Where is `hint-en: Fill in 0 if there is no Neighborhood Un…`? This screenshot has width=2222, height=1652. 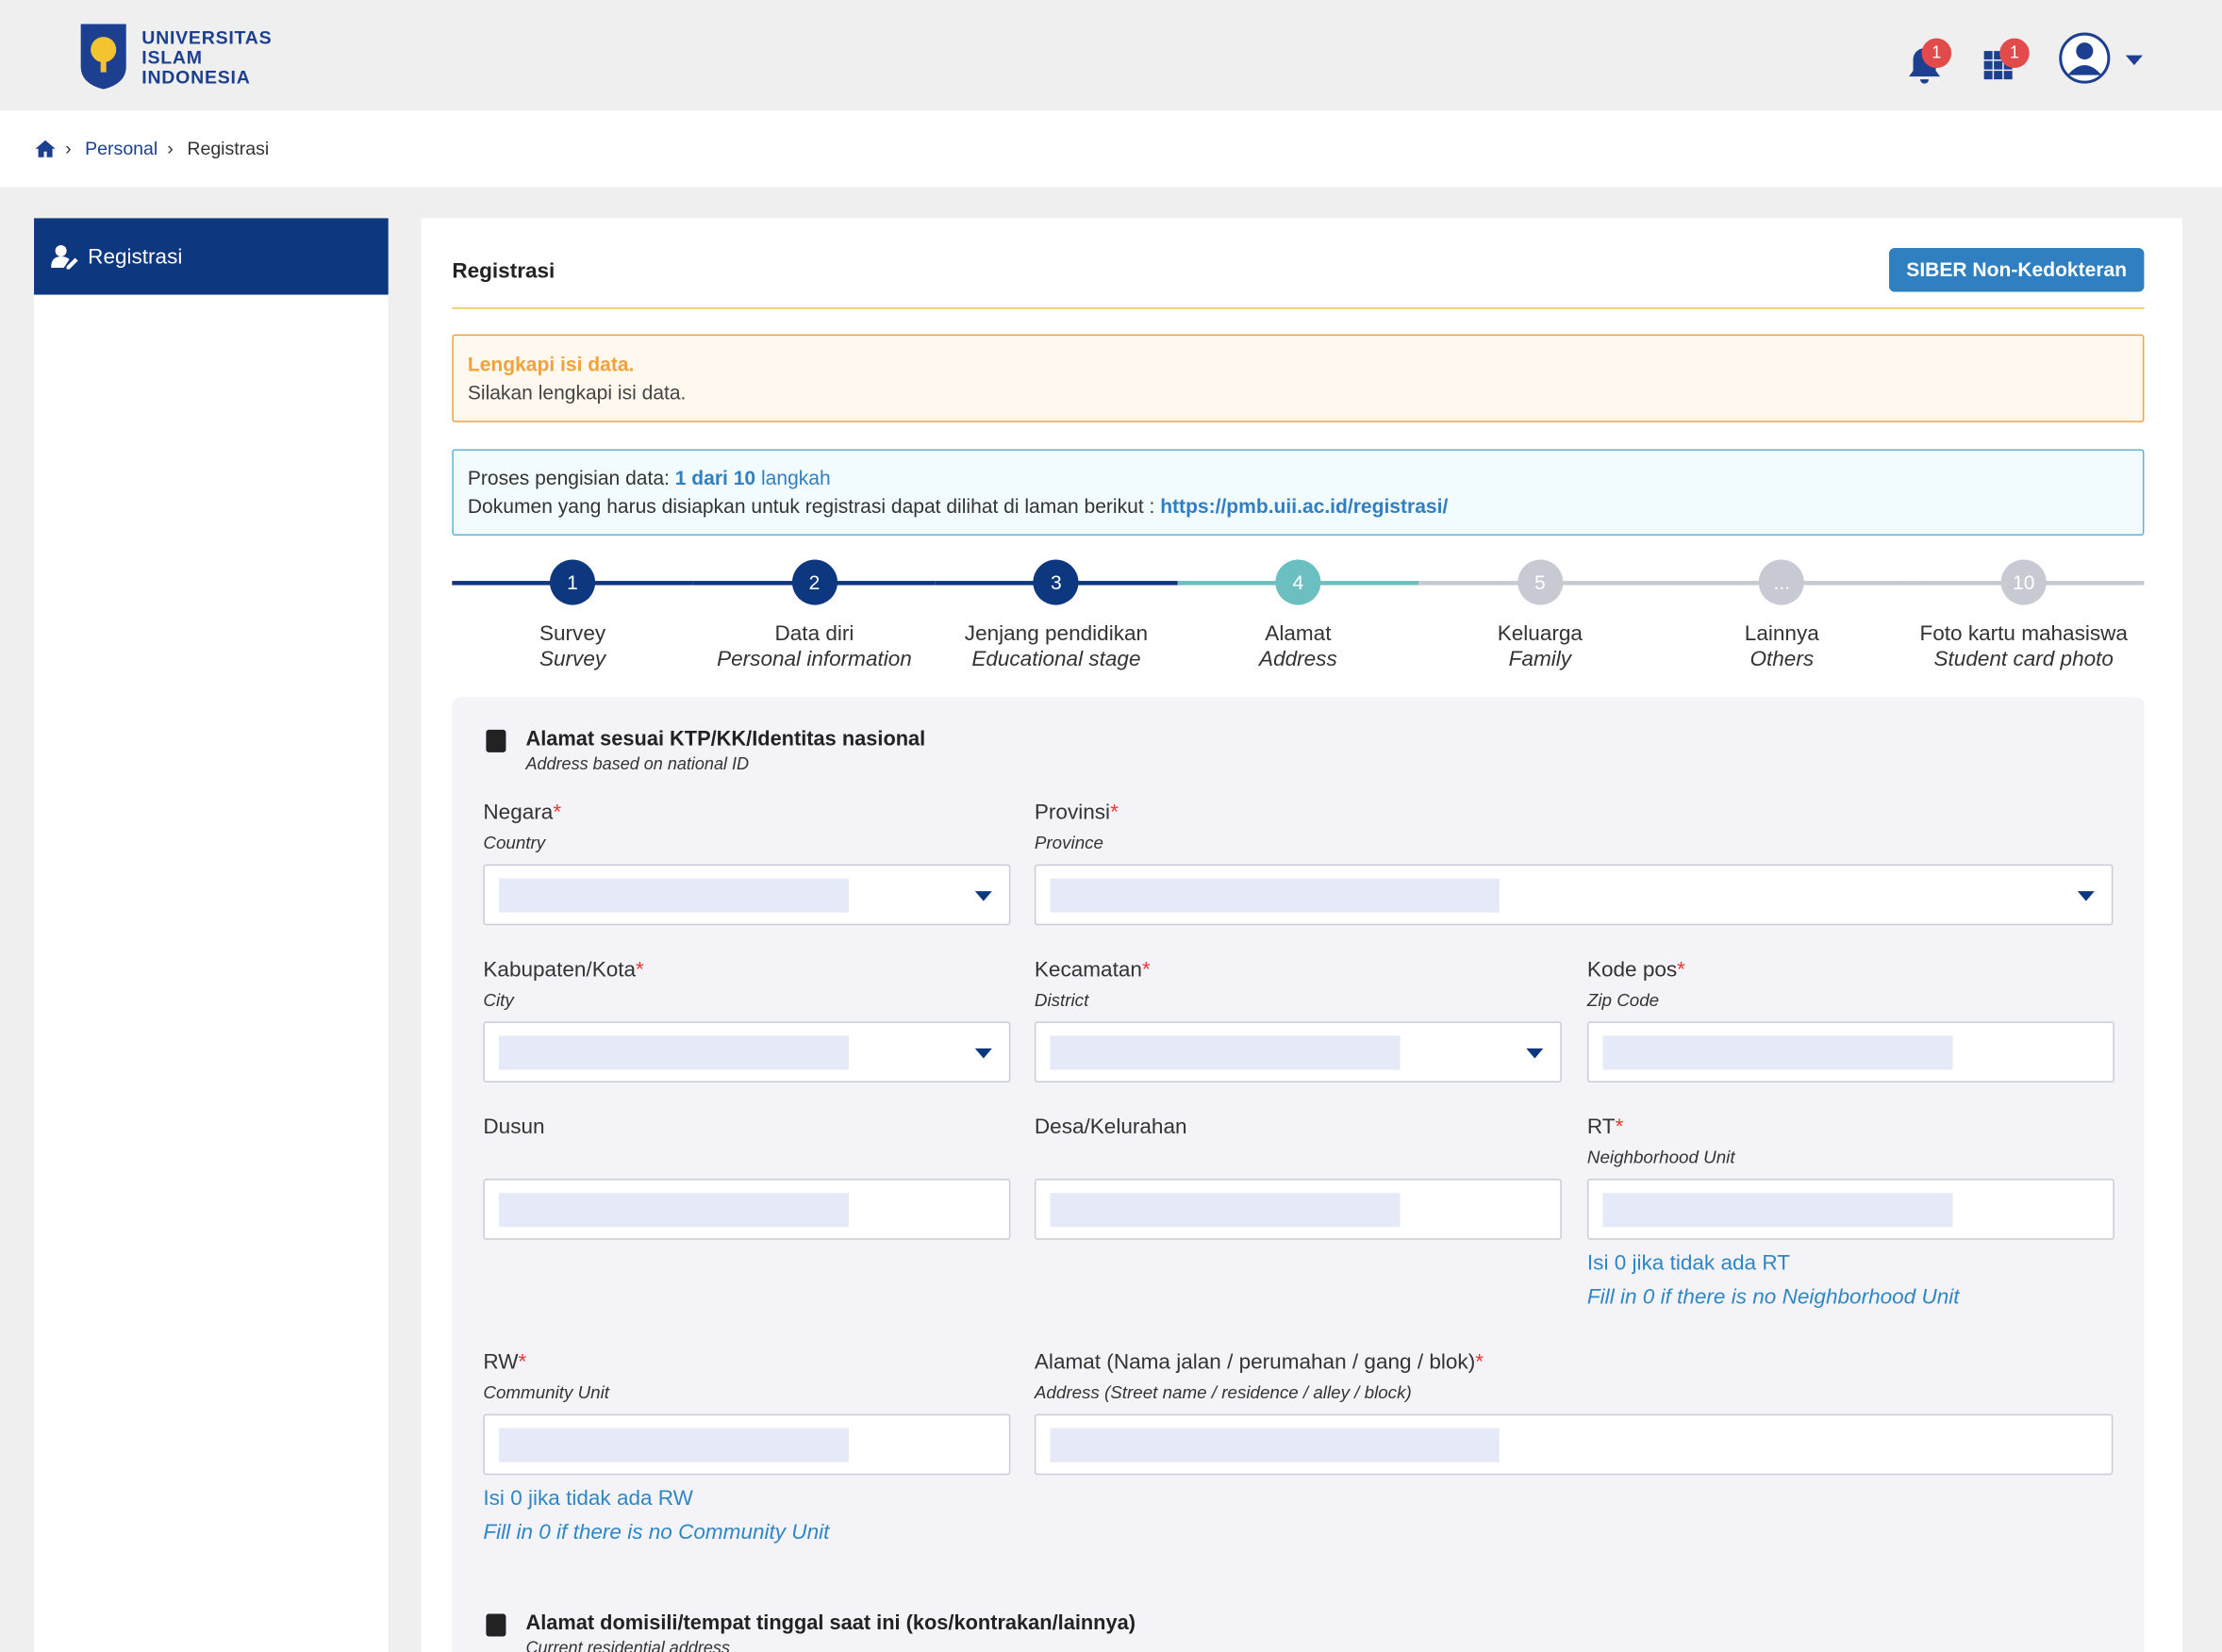
hint-en: Fill in 0 if there is no Neighborhood Un… is located at coordinates (1773, 1297).